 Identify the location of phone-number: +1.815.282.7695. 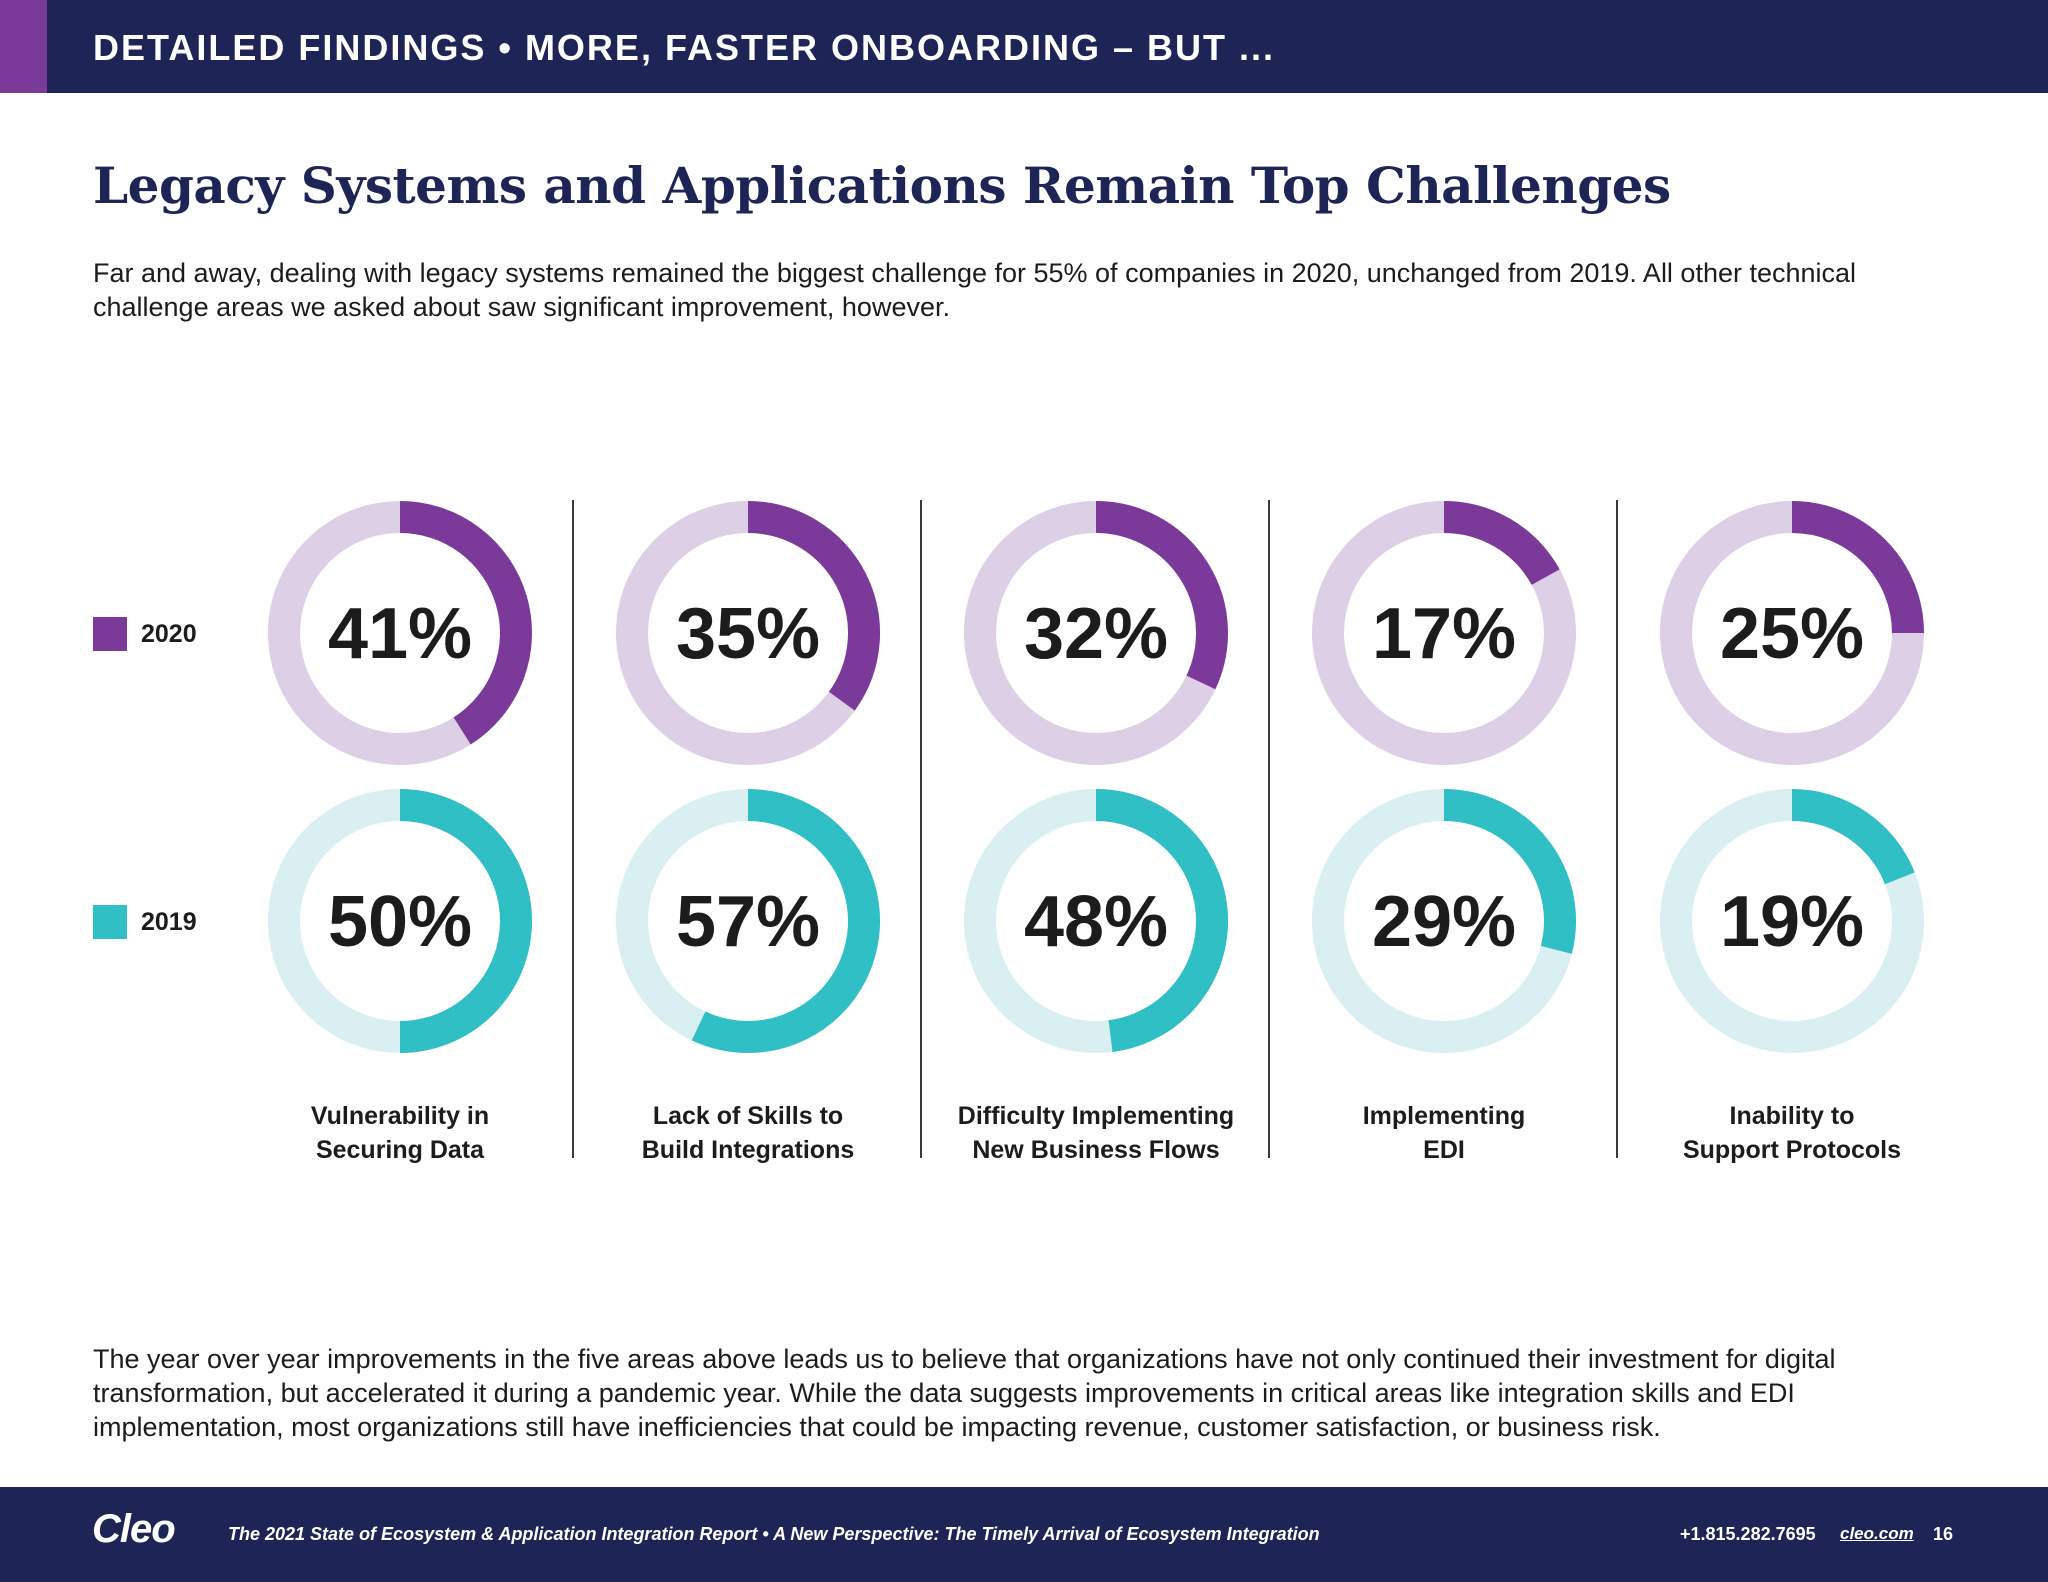
(1748, 1534).